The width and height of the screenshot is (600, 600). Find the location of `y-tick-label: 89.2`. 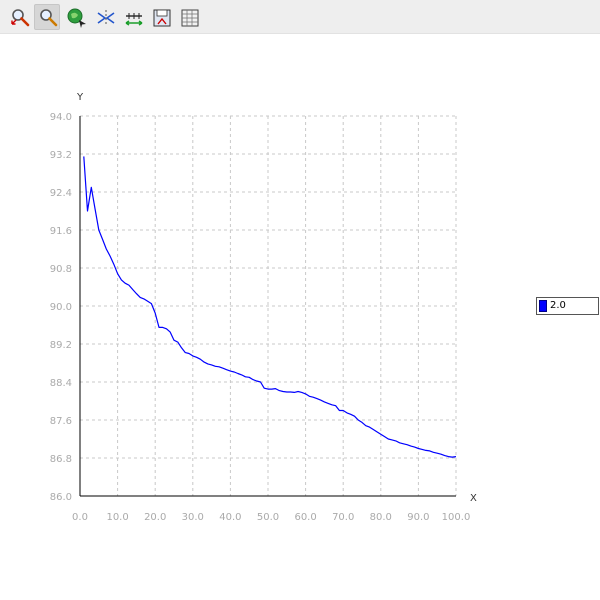

y-tick-label: 89.2 is located at coordinates (61, 345).